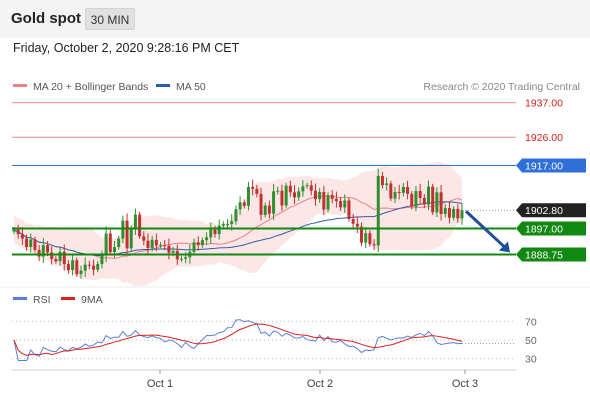 This screenshot has height=400, width=590. Describe the element at coordinates (501, 87) in the screenshot. I see `watermark: Research © 2020 Trading Central` at that location.